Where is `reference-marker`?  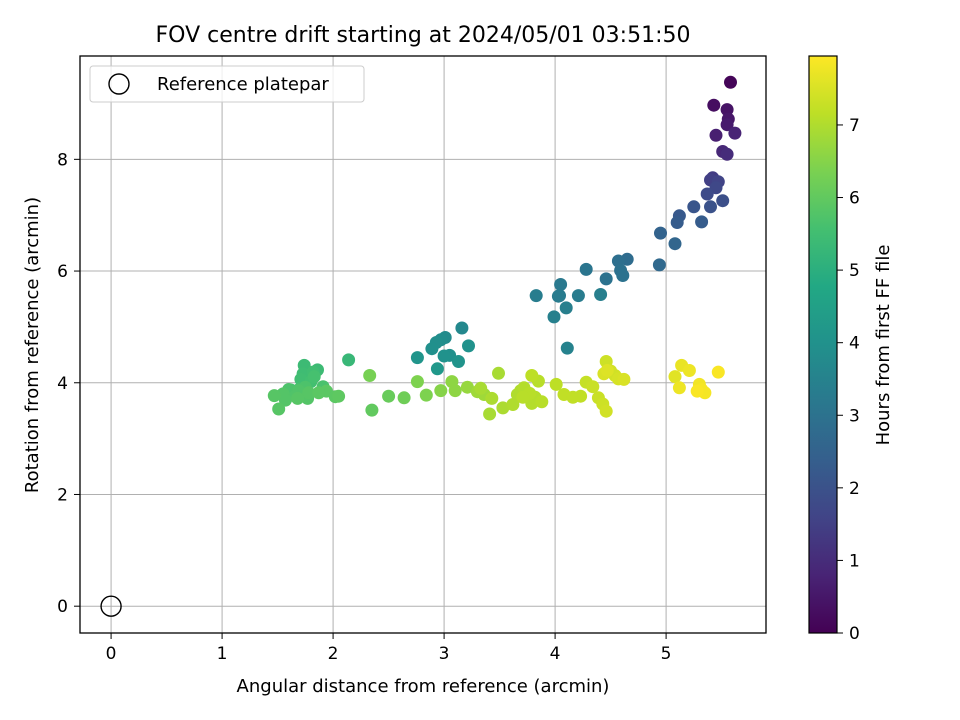 reference-marker is located at coordinates (111, 606).